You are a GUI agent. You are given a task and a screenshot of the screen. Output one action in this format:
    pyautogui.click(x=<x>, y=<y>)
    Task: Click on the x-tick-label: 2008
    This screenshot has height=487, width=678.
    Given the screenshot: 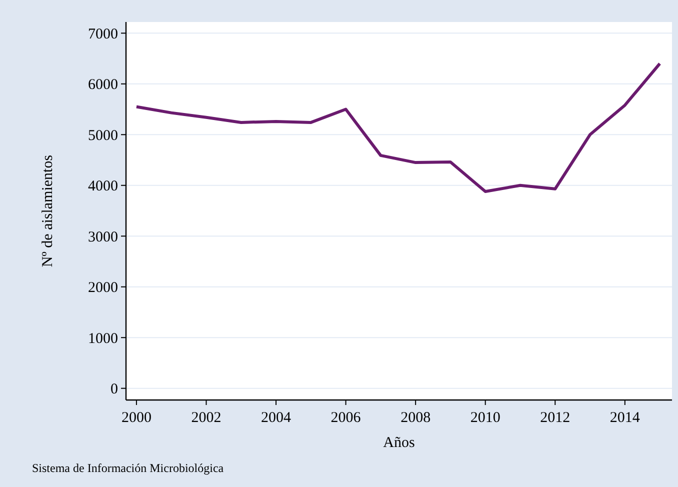 What is the action you would take?
    pyautogui.click(x=415, y=418)
    